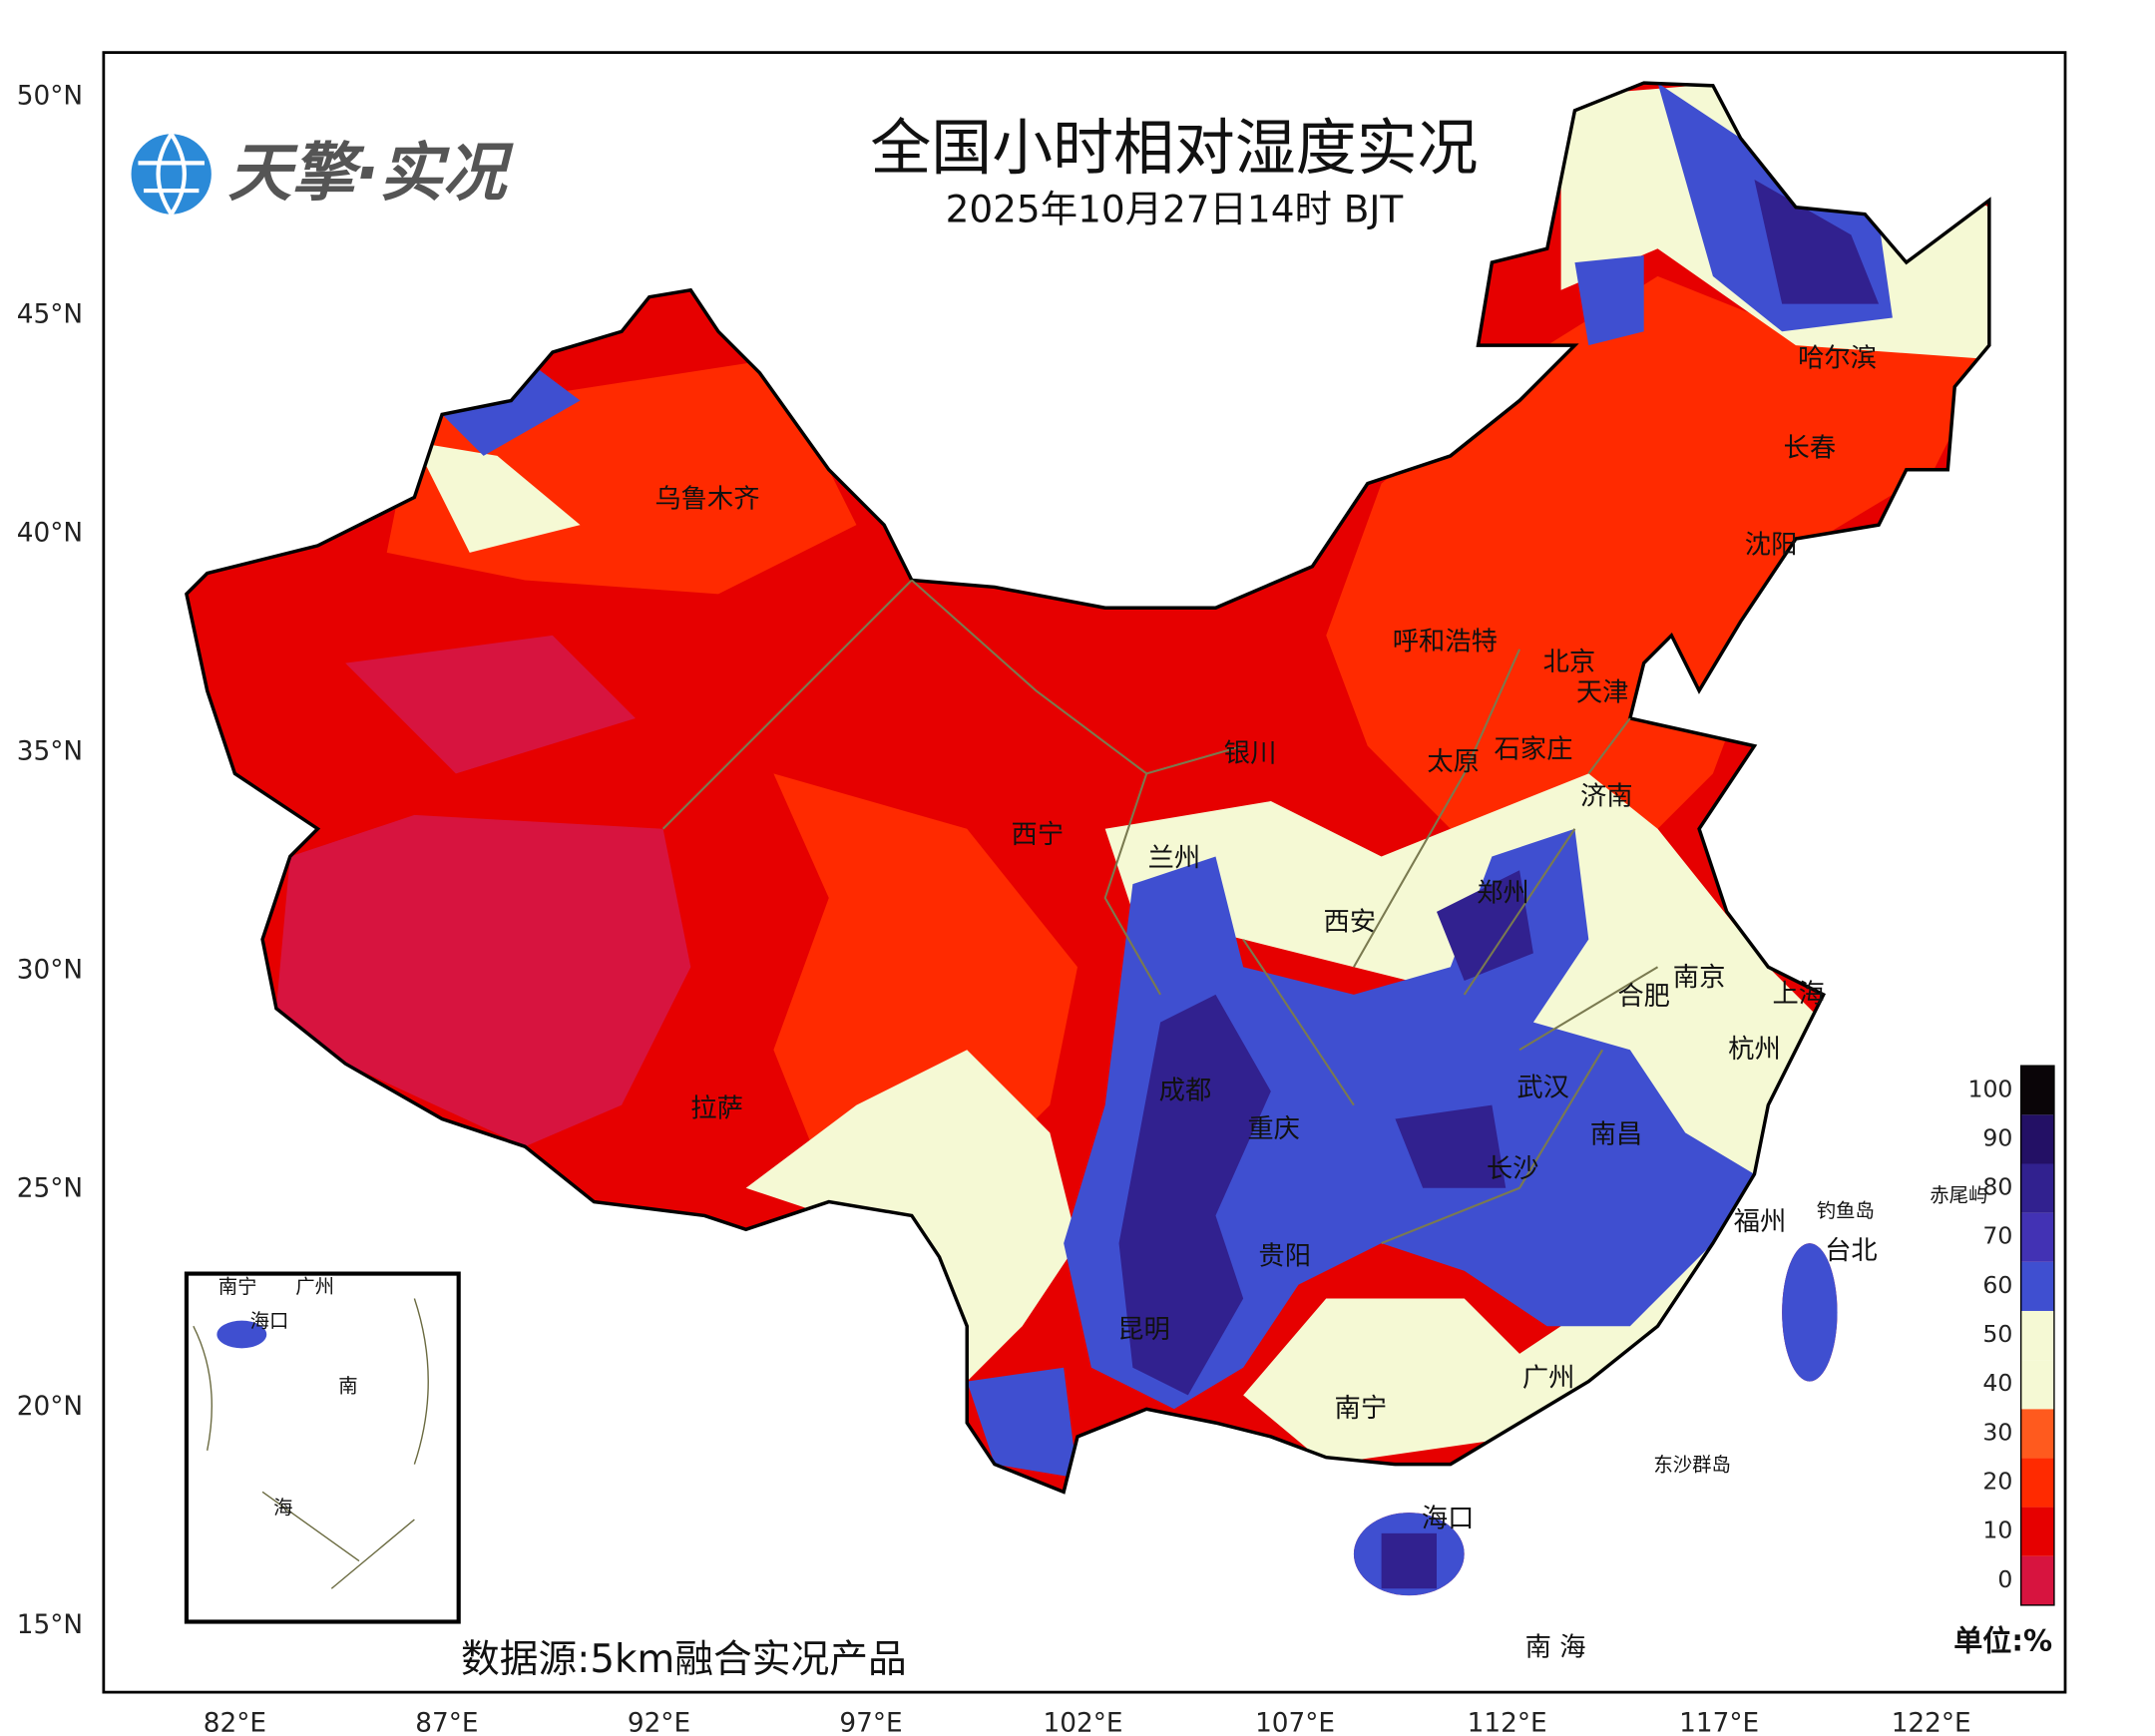 The image size is (2155, 1736). What do you see at coordinates (1931, 1722) in the screenshot?
I see `lon-tick-label: 122°E` at bounding box center [1931, 1722].